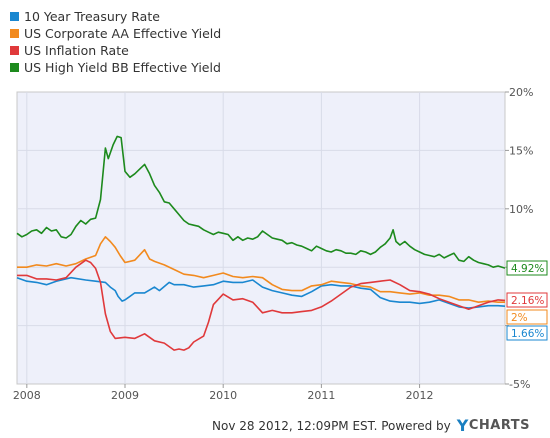  I want to click on x-tick-label: 2010, so click(223, 395).